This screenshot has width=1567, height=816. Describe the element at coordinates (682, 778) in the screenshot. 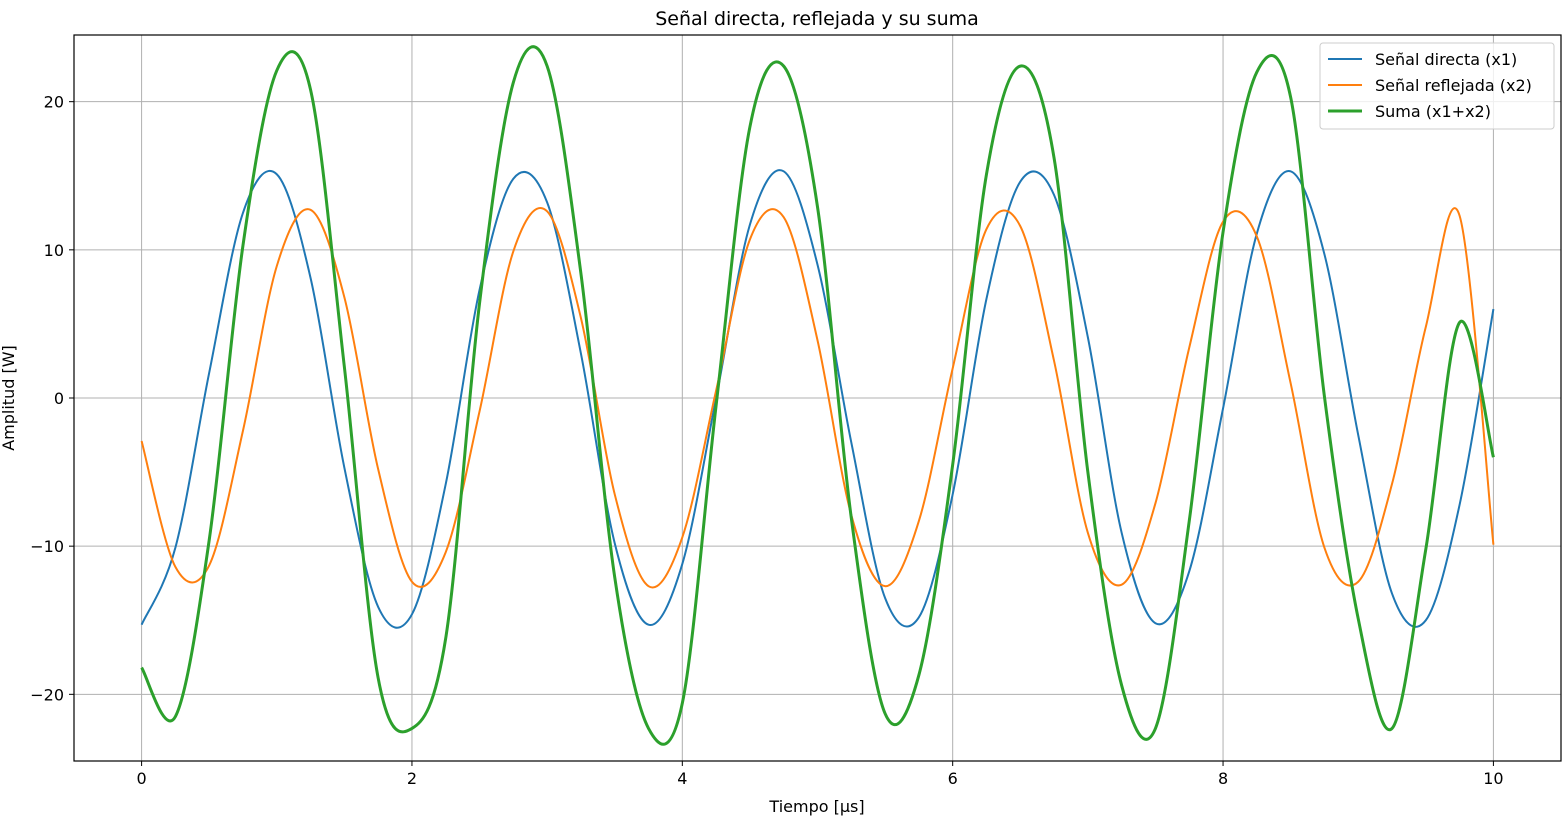

I see `x-tick-label: 4` at that location.